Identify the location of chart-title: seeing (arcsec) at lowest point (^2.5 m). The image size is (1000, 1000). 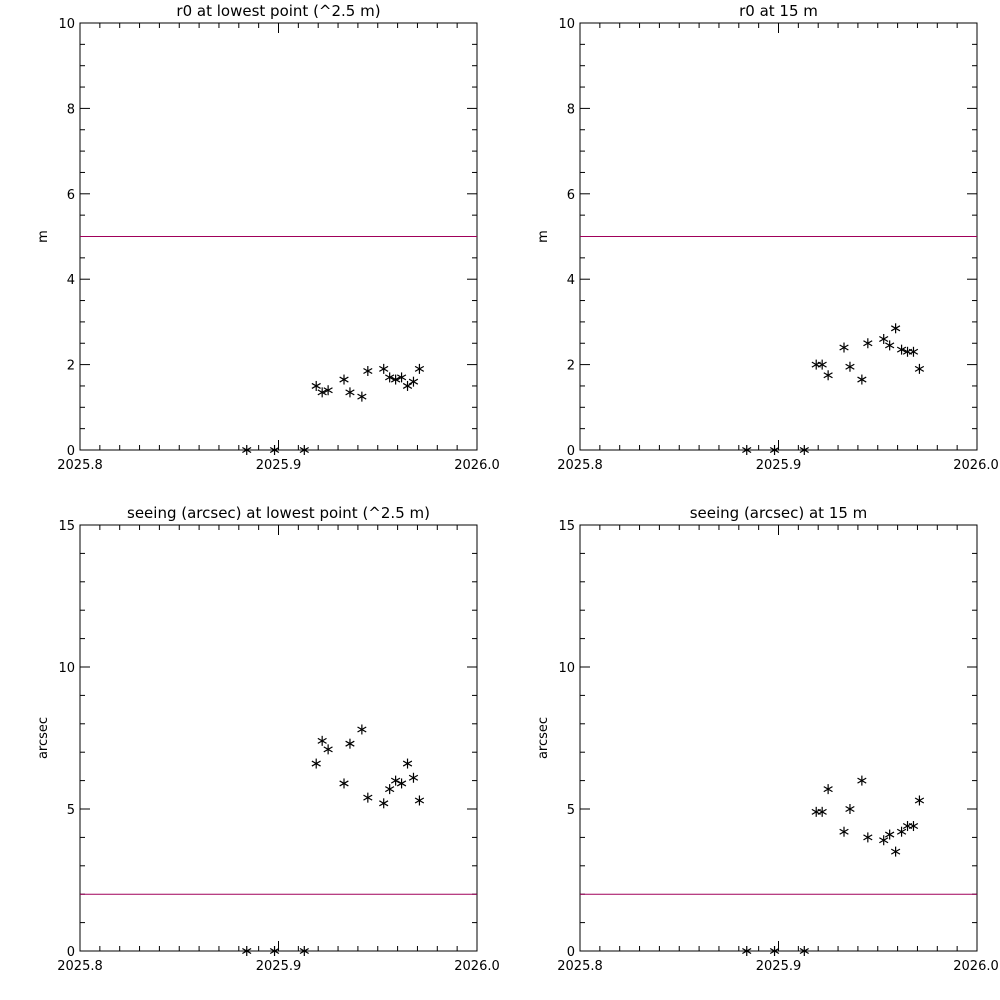
(278, 513).